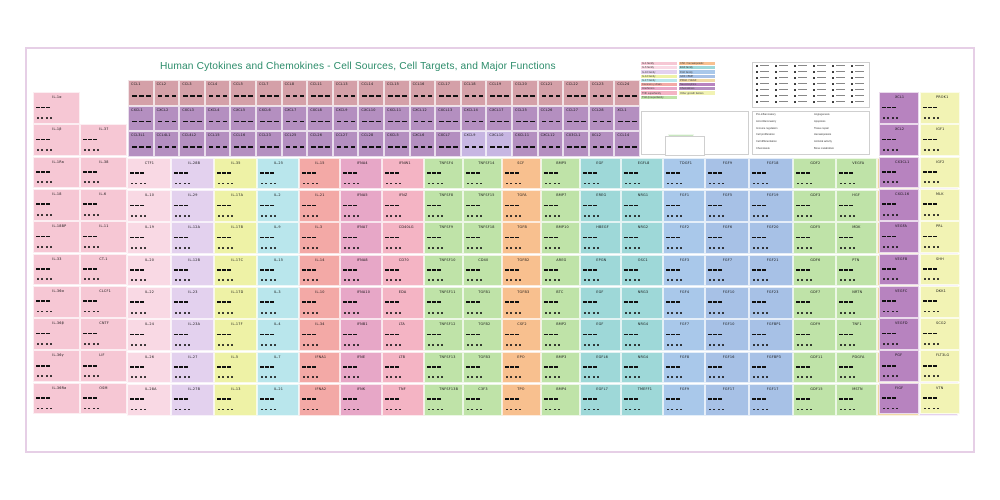 Image resolution: width=1000 pixels, height=500 pixels. I want to click on chemokine-cell: CCL3, so click(192, 93).